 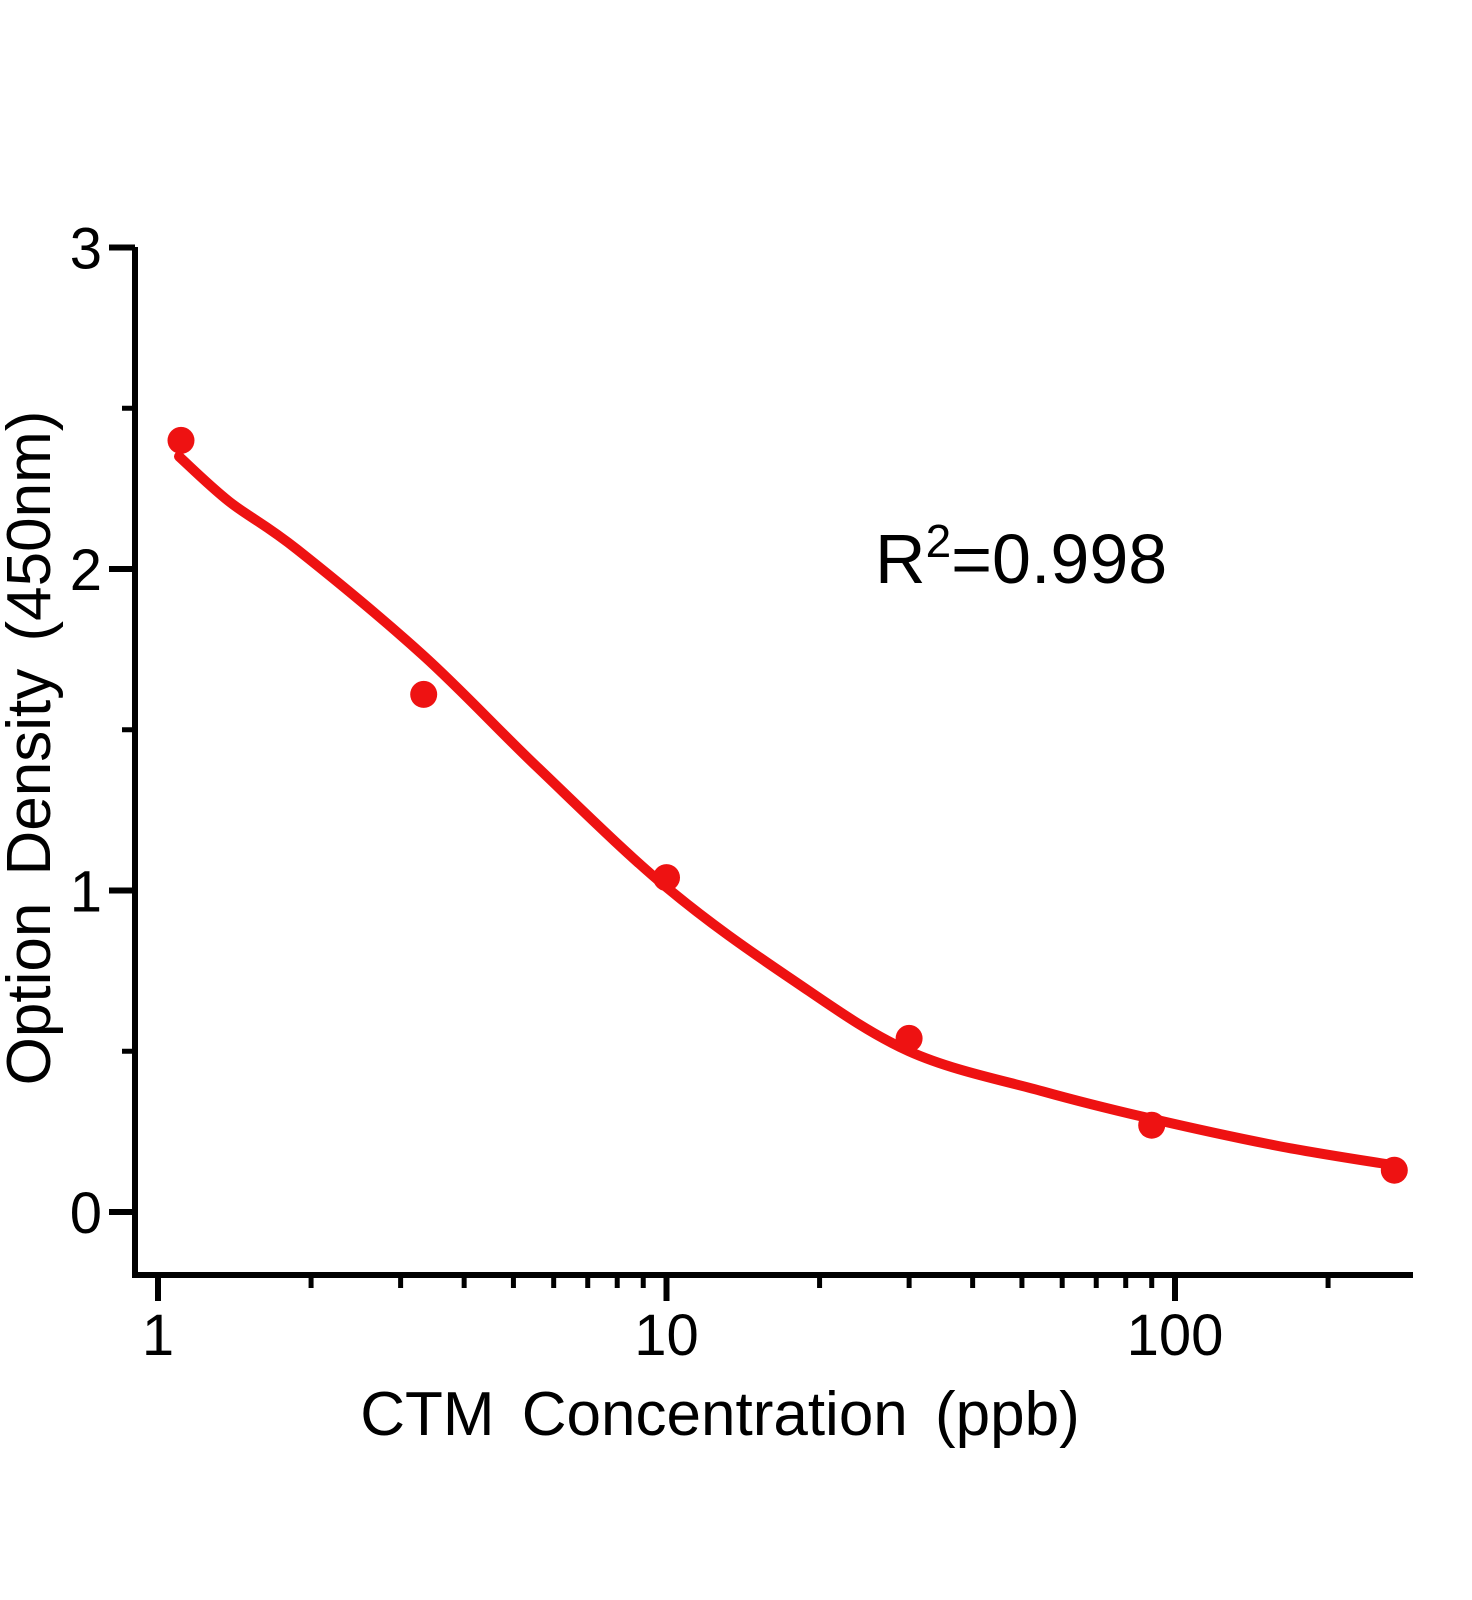 What do you see at coordinates (1021, 556) in the screenshot?
I see `r-squared-annotation: R2=0.998` at bounding box center [1021, 556].